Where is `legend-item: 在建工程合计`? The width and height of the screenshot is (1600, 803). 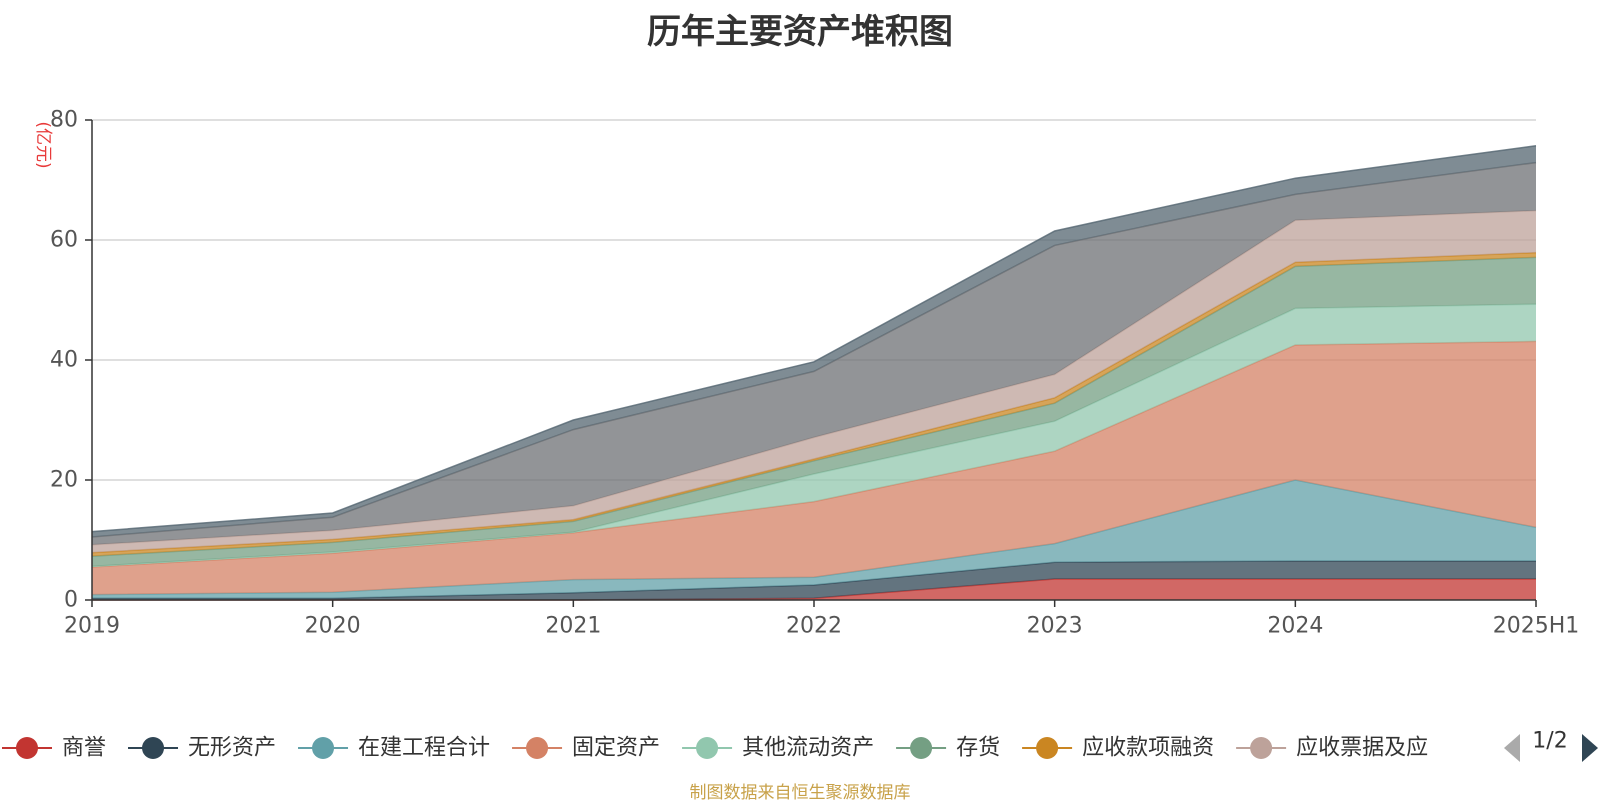 legend-item: 在建工程合计 is located at coordinates (394, 748).